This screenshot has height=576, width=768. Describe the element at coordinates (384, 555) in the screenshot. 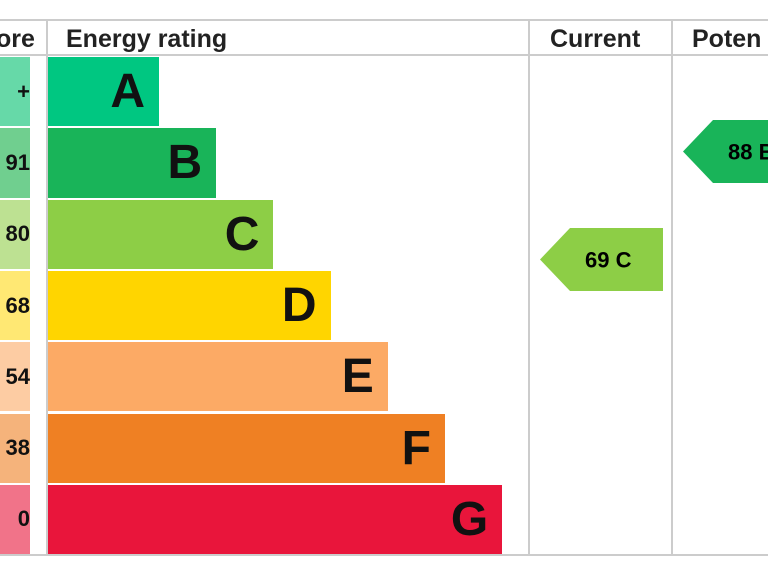

I see `bottom-border` at that location.